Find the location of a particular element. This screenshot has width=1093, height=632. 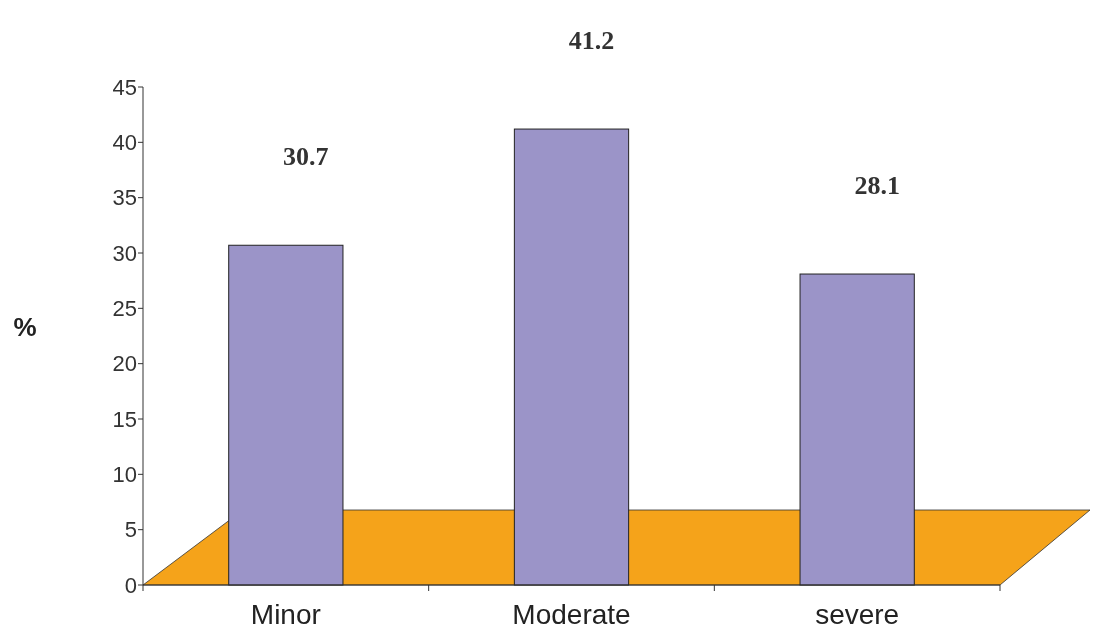

x-tick-label: Moderate is located at coordinates (571, 614).